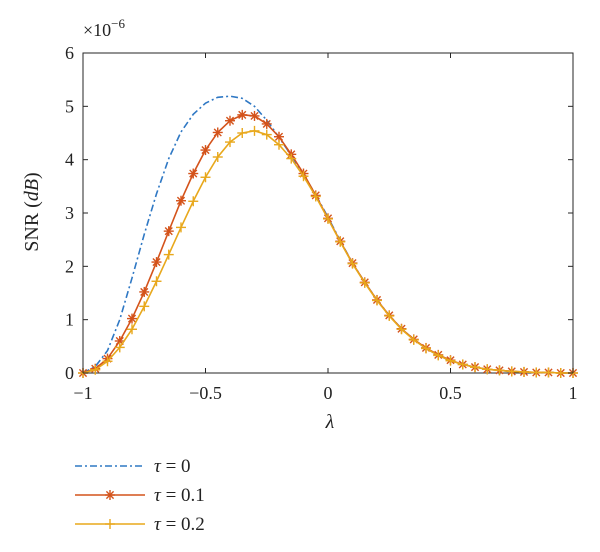 The image size is (600, 552). I want to click on y-tick-label: 6, so click(69, 53).